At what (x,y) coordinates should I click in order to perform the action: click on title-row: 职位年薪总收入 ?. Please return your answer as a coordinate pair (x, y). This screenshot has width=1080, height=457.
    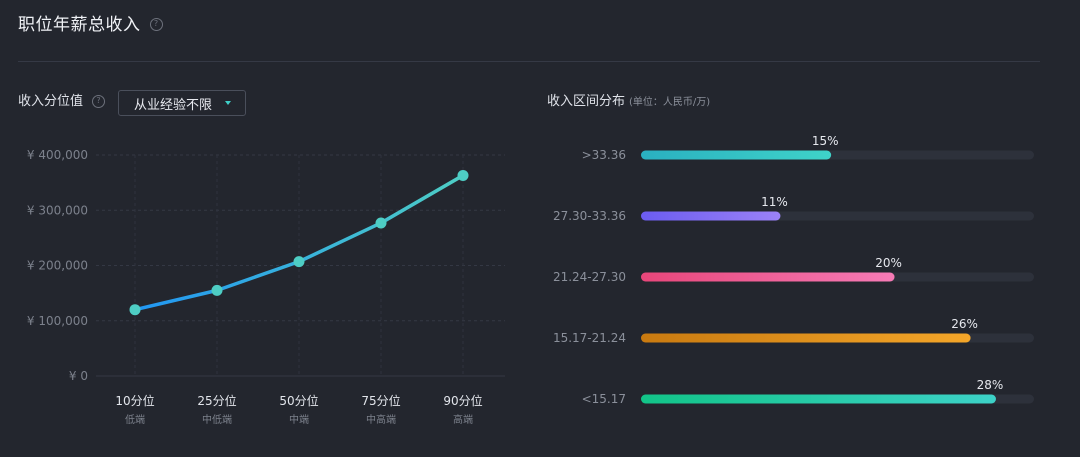
    Looking at the image, I should click on (90, 22).